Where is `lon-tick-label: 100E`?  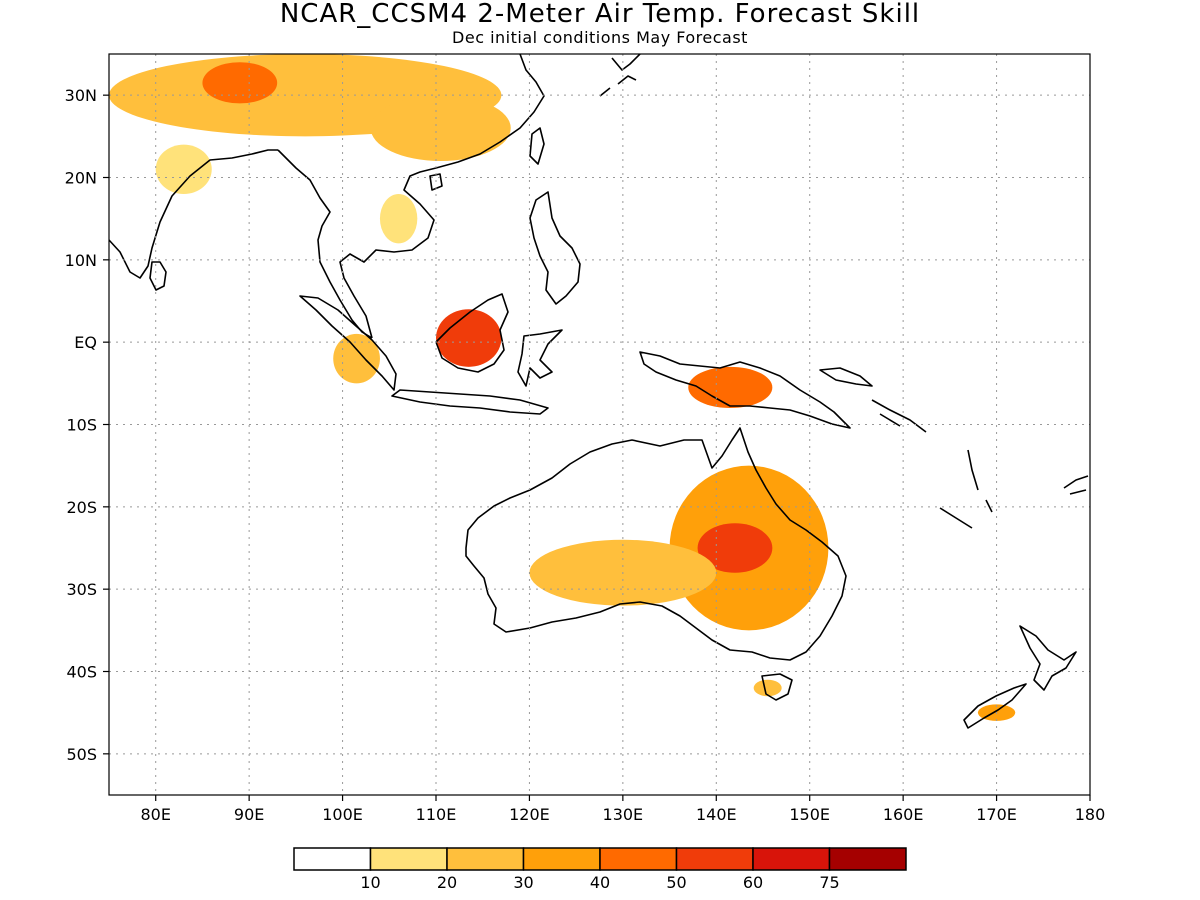
lon-tick-label: 100E is located at coordinates (342, 814).